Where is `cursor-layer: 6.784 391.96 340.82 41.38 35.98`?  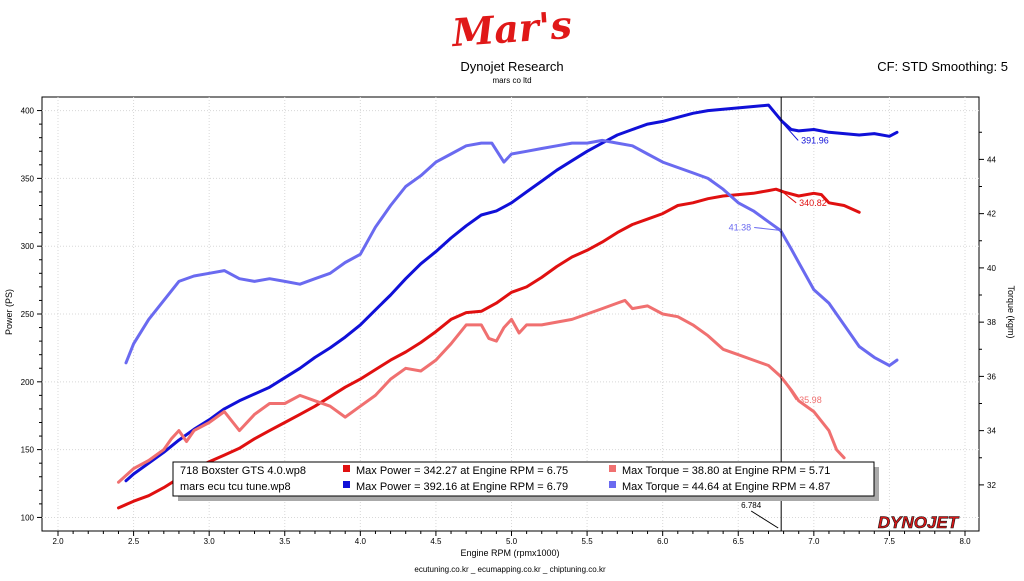
cursor-layer: 6.784 391.96 340.82 41.38 35.98 is located at coordinates (779, 314).